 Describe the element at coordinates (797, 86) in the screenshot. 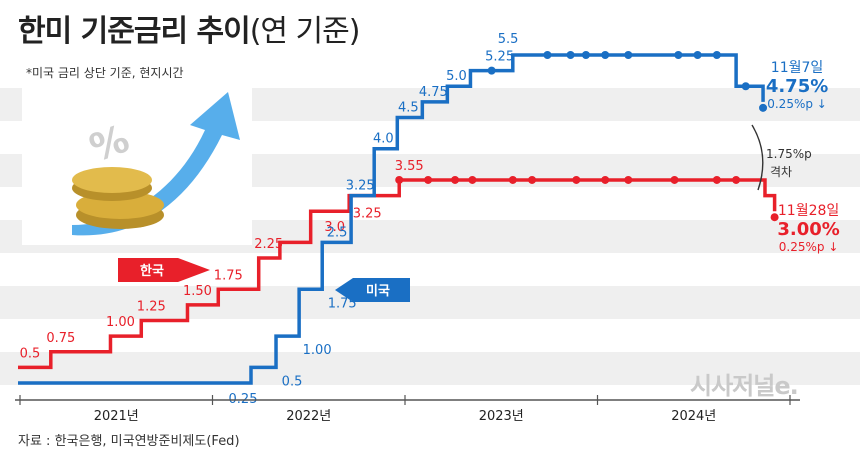

I see `end-value: 4.75%` at that location.